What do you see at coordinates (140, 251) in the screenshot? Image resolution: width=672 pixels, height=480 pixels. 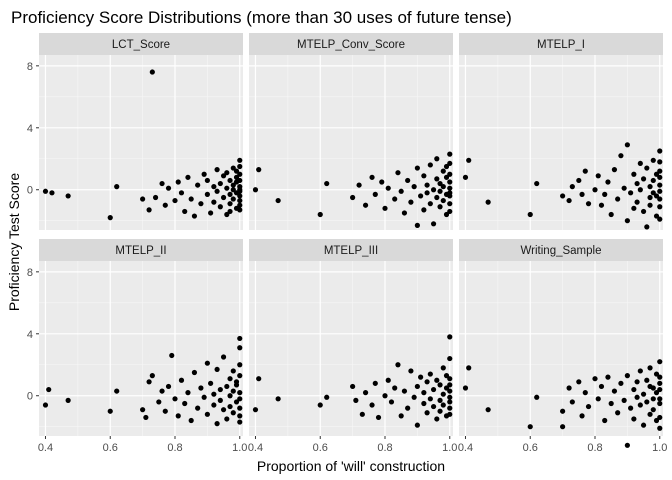 I see `facet-strip-label: MTELP_II` at bounding box center [140, 251].